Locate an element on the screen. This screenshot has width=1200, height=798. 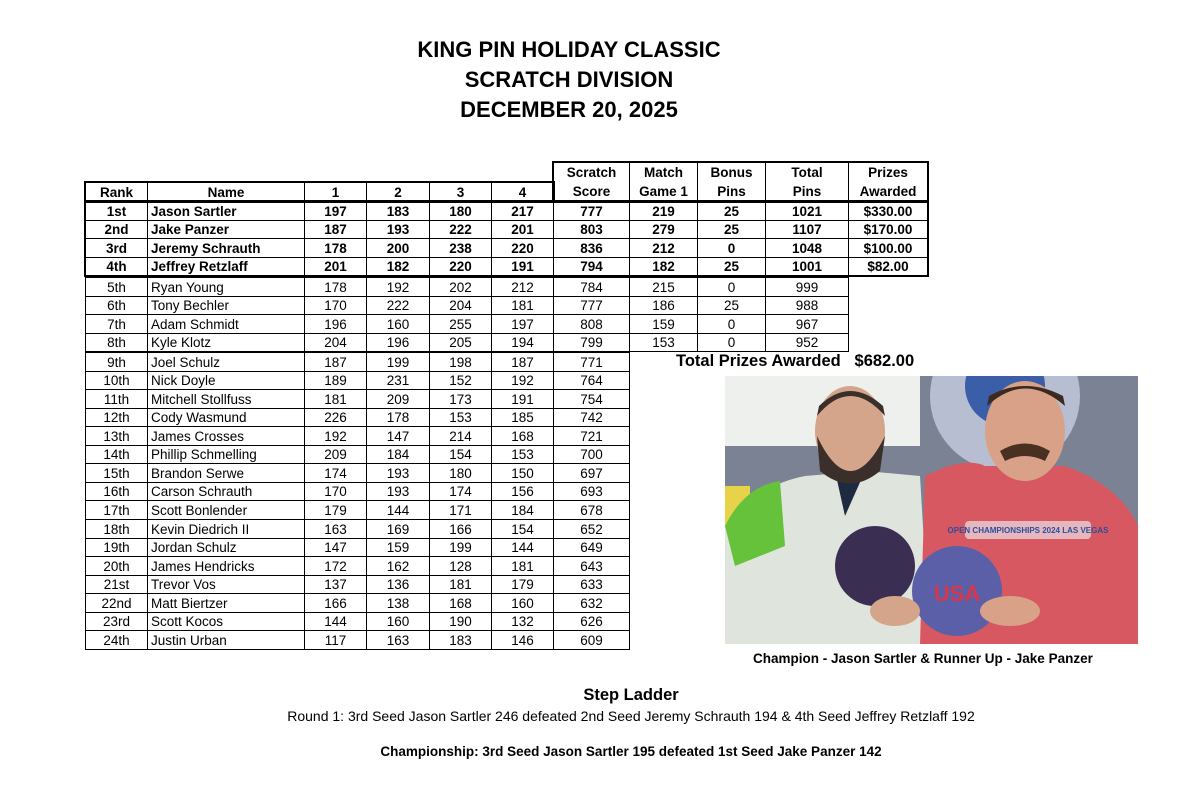
score-cell: 836 is located at coordinates (591, 248).